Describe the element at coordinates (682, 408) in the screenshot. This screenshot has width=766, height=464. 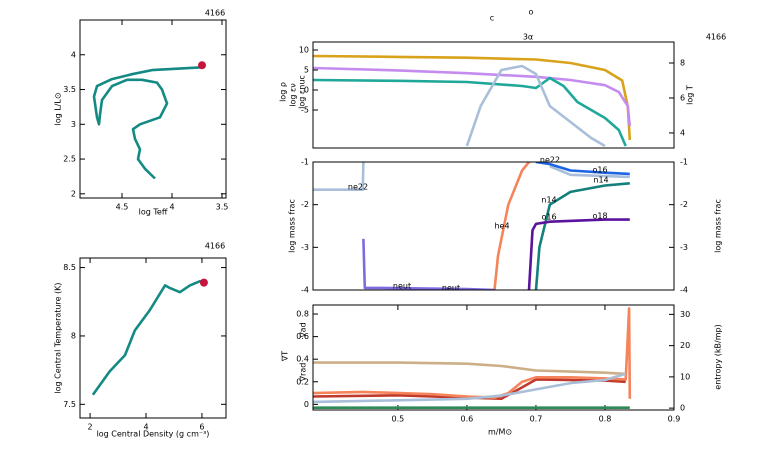
I see `y2-tick-label: 0` at that location.